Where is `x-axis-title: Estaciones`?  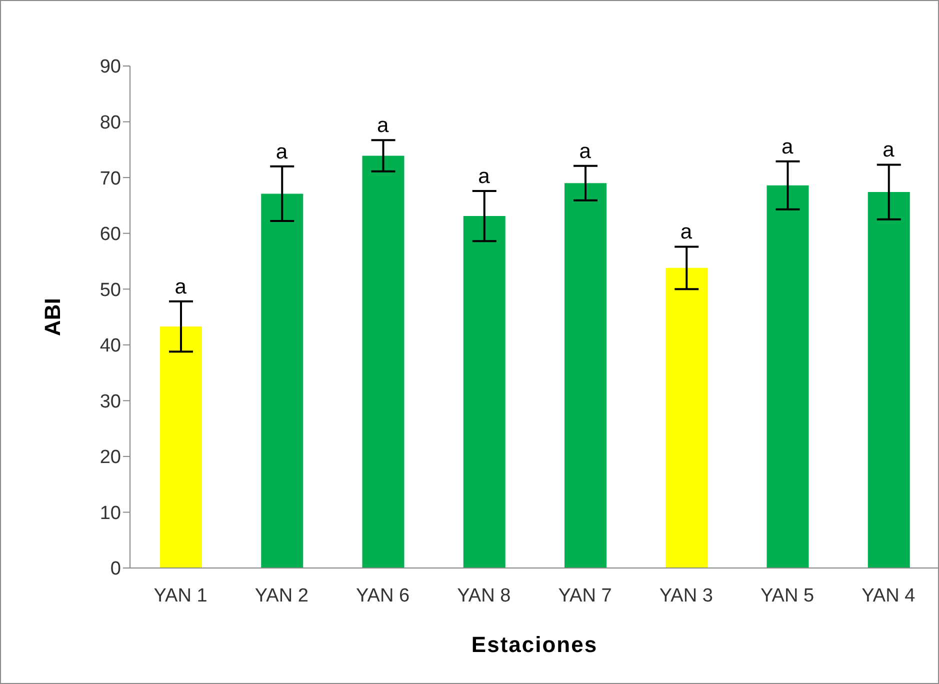
x-axis-title: Estaciones is located at coordinates (534, 644).